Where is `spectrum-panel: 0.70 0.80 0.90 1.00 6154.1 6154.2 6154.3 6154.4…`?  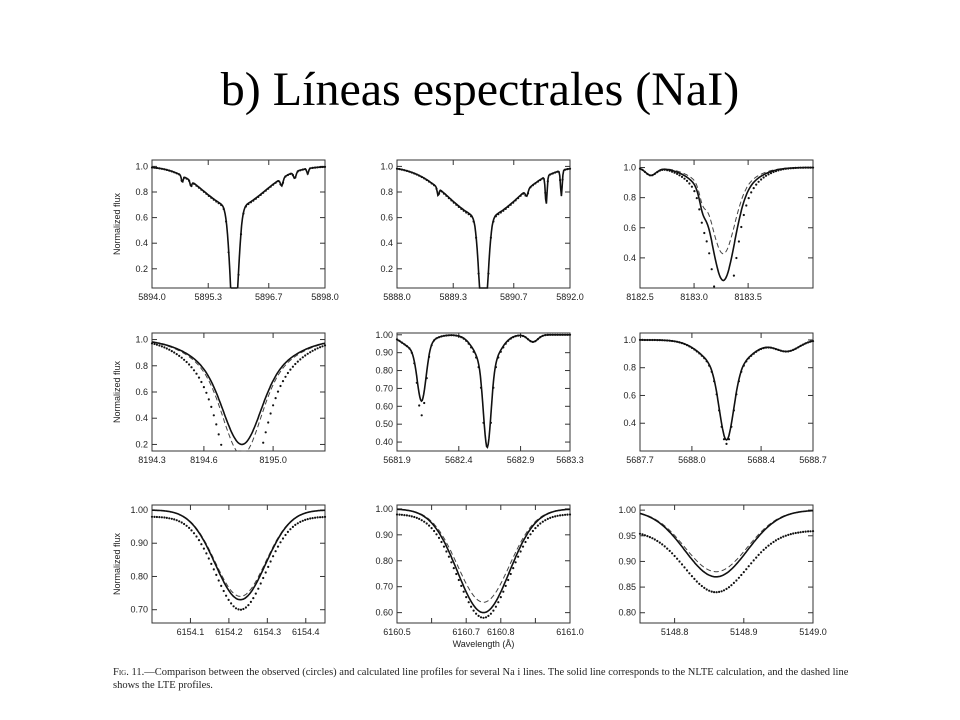
spectrum-panel: 0.70 0.80 0.90 1.00 6154.1 6154.2 6154.3 6154.4… is located at coordinates (219, 570).